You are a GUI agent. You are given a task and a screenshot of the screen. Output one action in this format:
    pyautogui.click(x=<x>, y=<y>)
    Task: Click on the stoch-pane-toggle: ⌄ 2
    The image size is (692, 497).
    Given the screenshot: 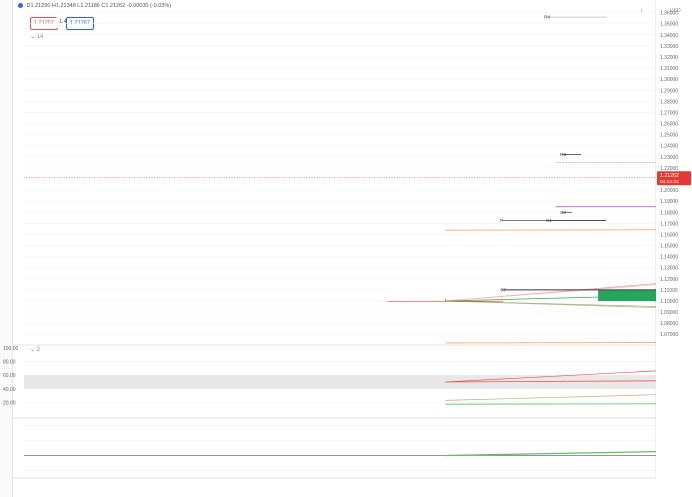 What is the action you would take?
    pyautogui.click(x=35, y=349)
    